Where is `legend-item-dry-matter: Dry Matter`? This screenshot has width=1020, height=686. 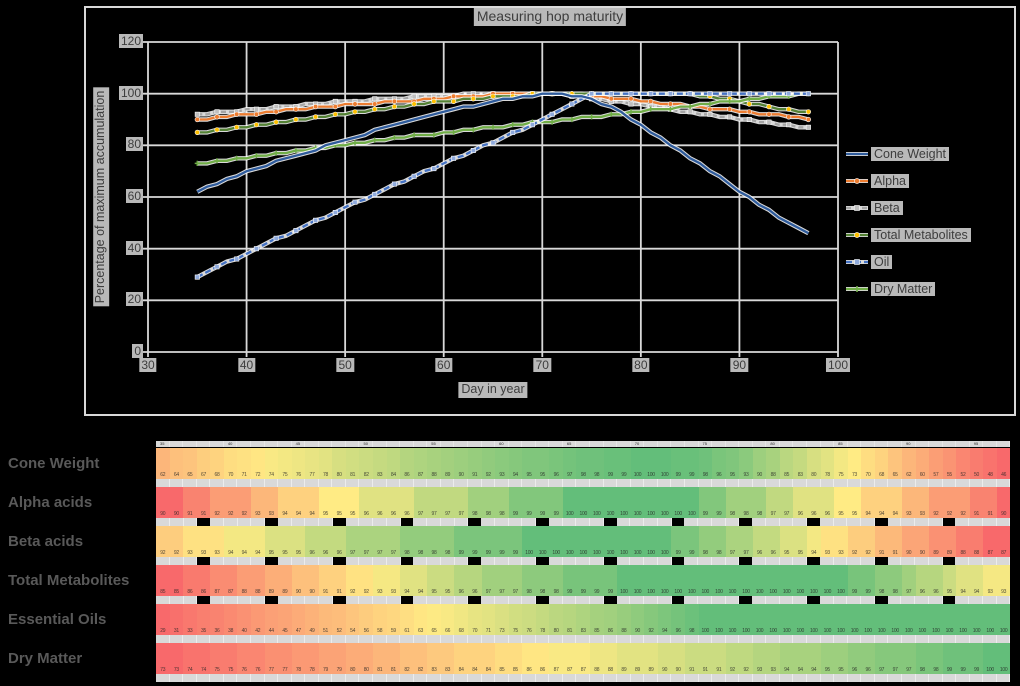
legend-item-dry-matter: Dry Matter is located at coordinates (908, 288).